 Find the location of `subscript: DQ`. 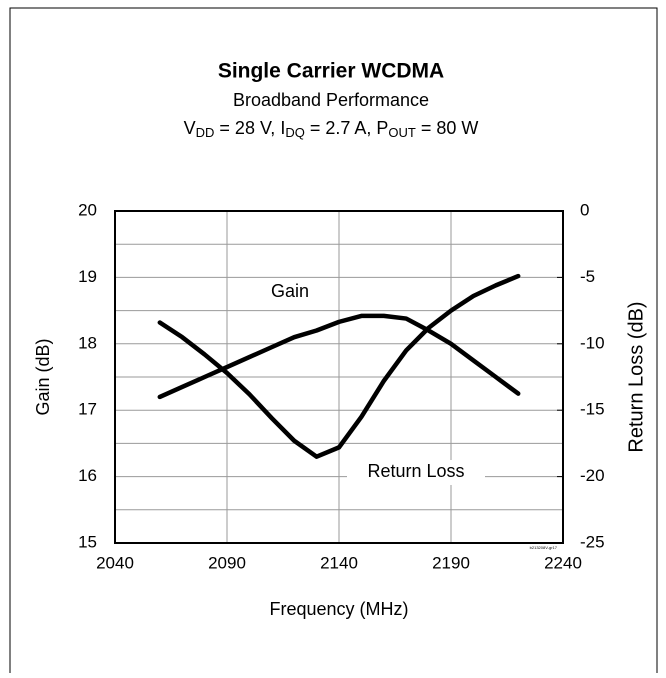

subscript: DQ is located at coordinates (295, 132).